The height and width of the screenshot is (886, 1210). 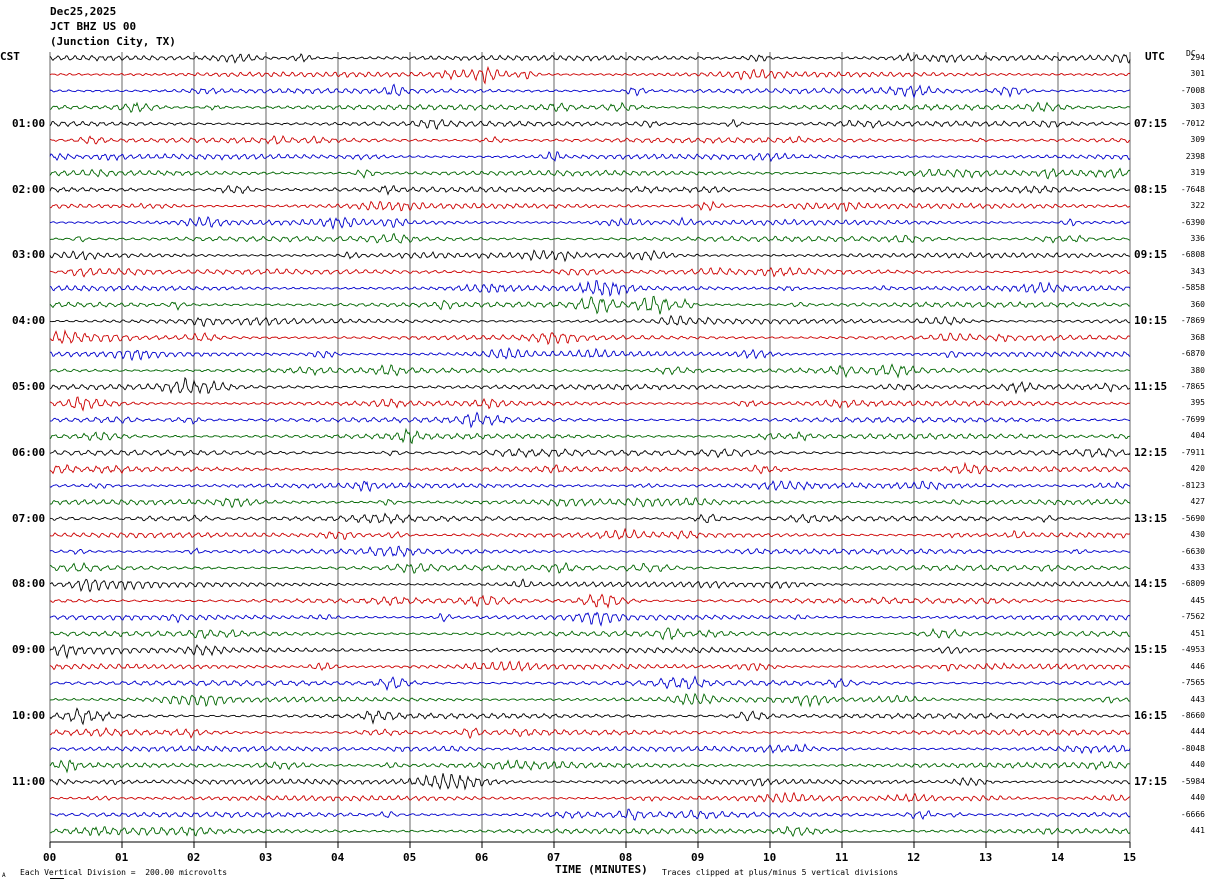 I want to click on dc-offset-label: -8123, so click(x=1192, y=485).